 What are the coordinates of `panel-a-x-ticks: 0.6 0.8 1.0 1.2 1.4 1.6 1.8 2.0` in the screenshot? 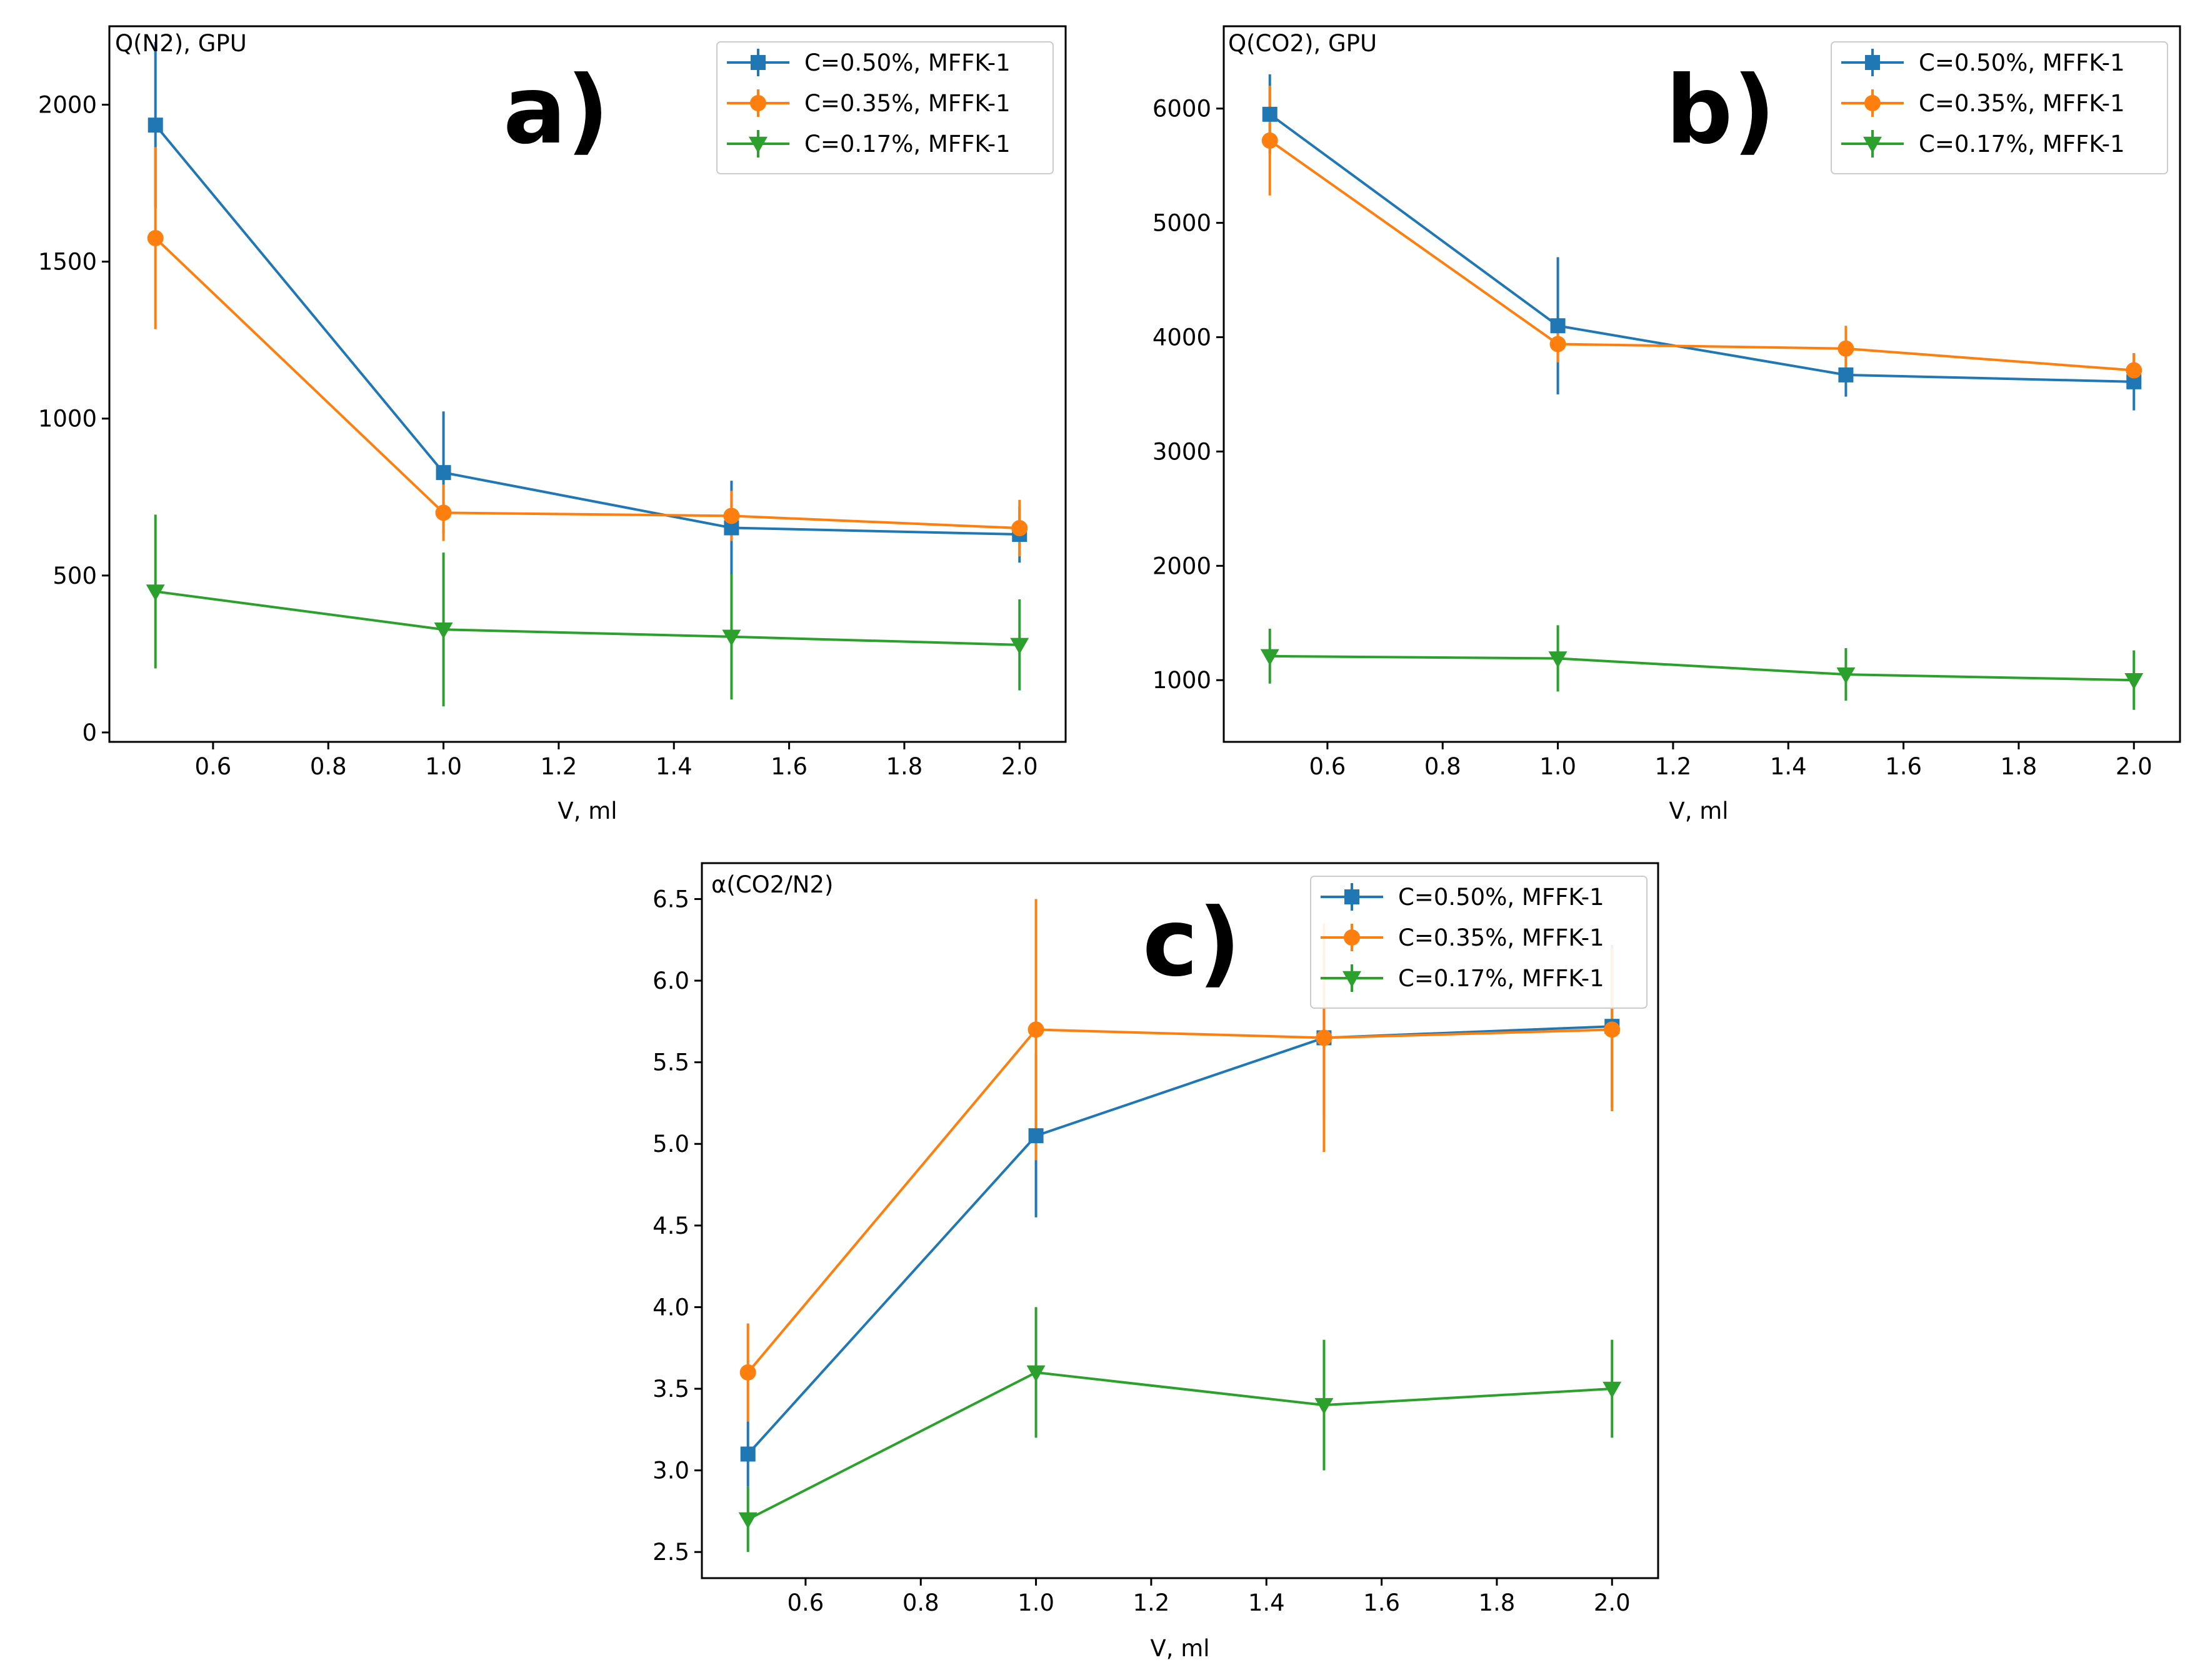 It's located at (616, 761).